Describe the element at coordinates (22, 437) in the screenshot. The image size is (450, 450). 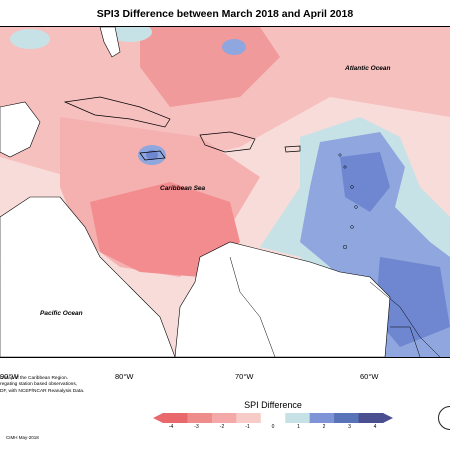
I see `credit: CIMH May-2018` at that location.